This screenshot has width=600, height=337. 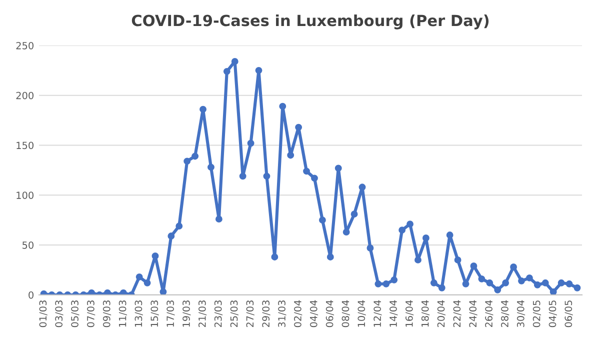 What do you see at coordinates (25, 46) in the screenshot?
I see `y-tick-label: 250` at bounding box center [25, 46].